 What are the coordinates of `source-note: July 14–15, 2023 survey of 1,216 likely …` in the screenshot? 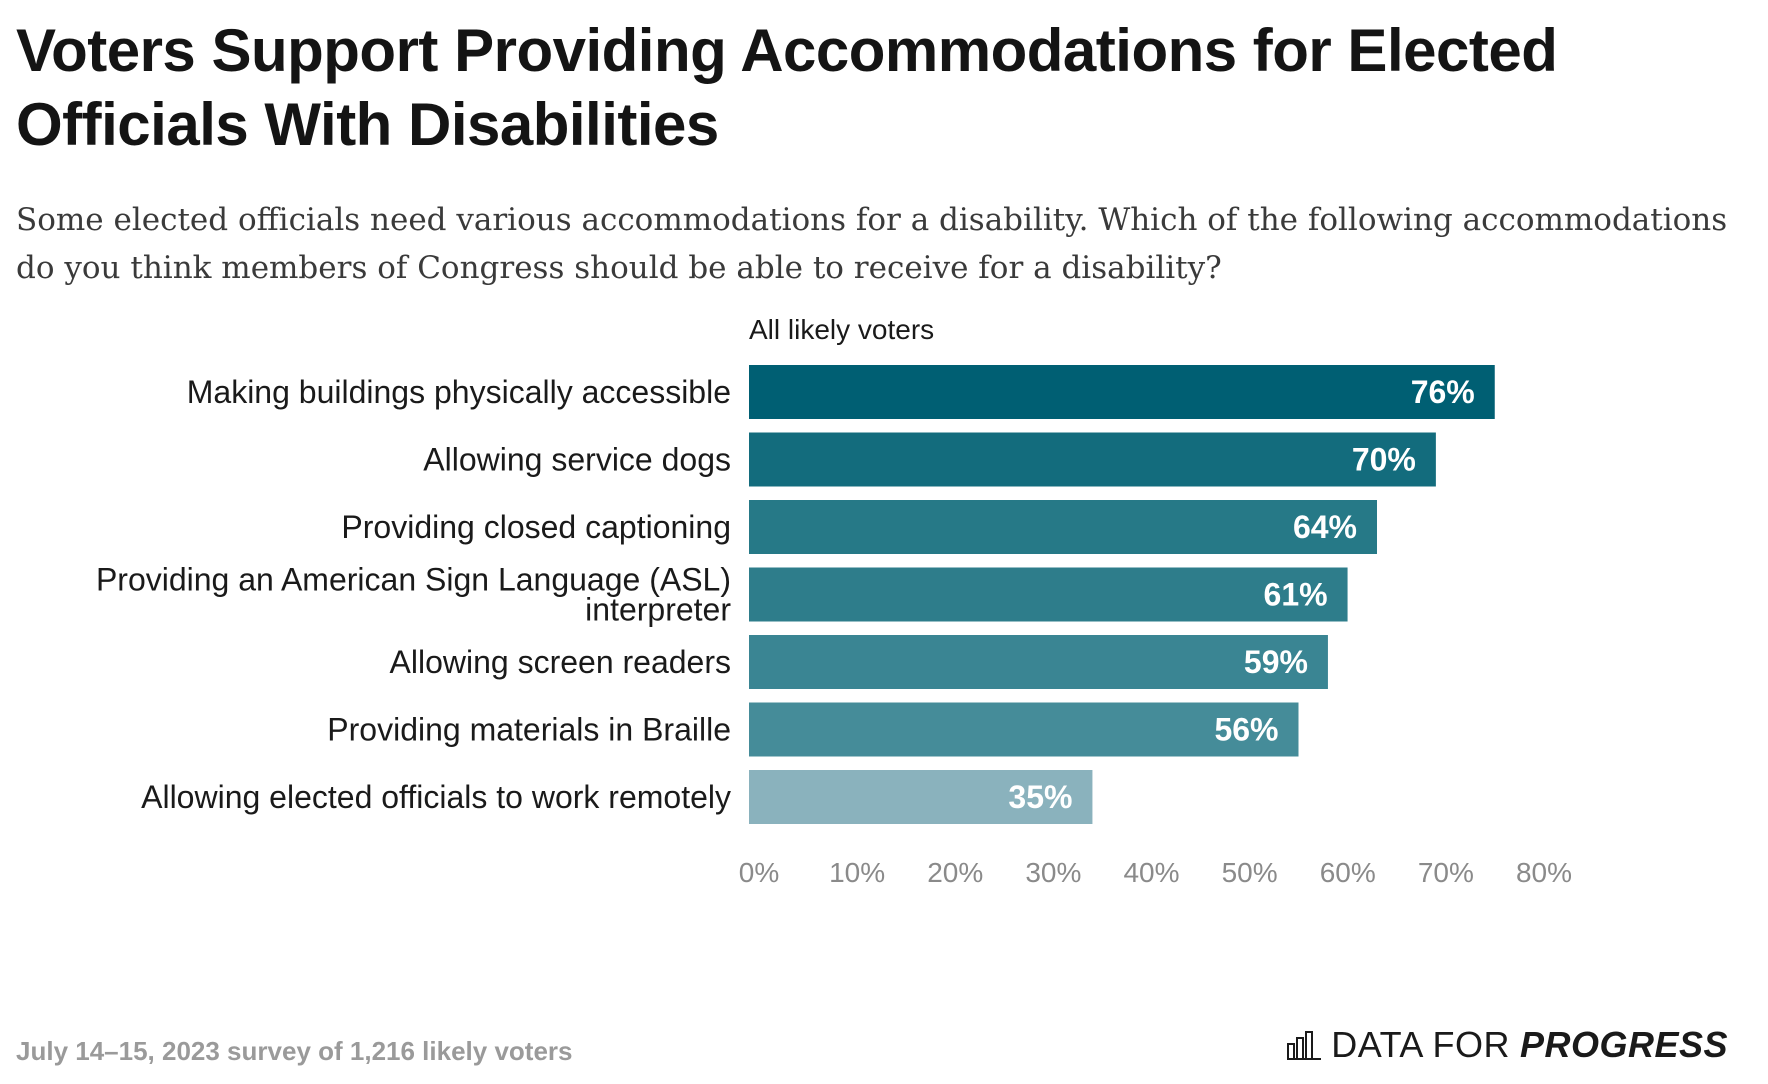 It's located at (294, 1051).